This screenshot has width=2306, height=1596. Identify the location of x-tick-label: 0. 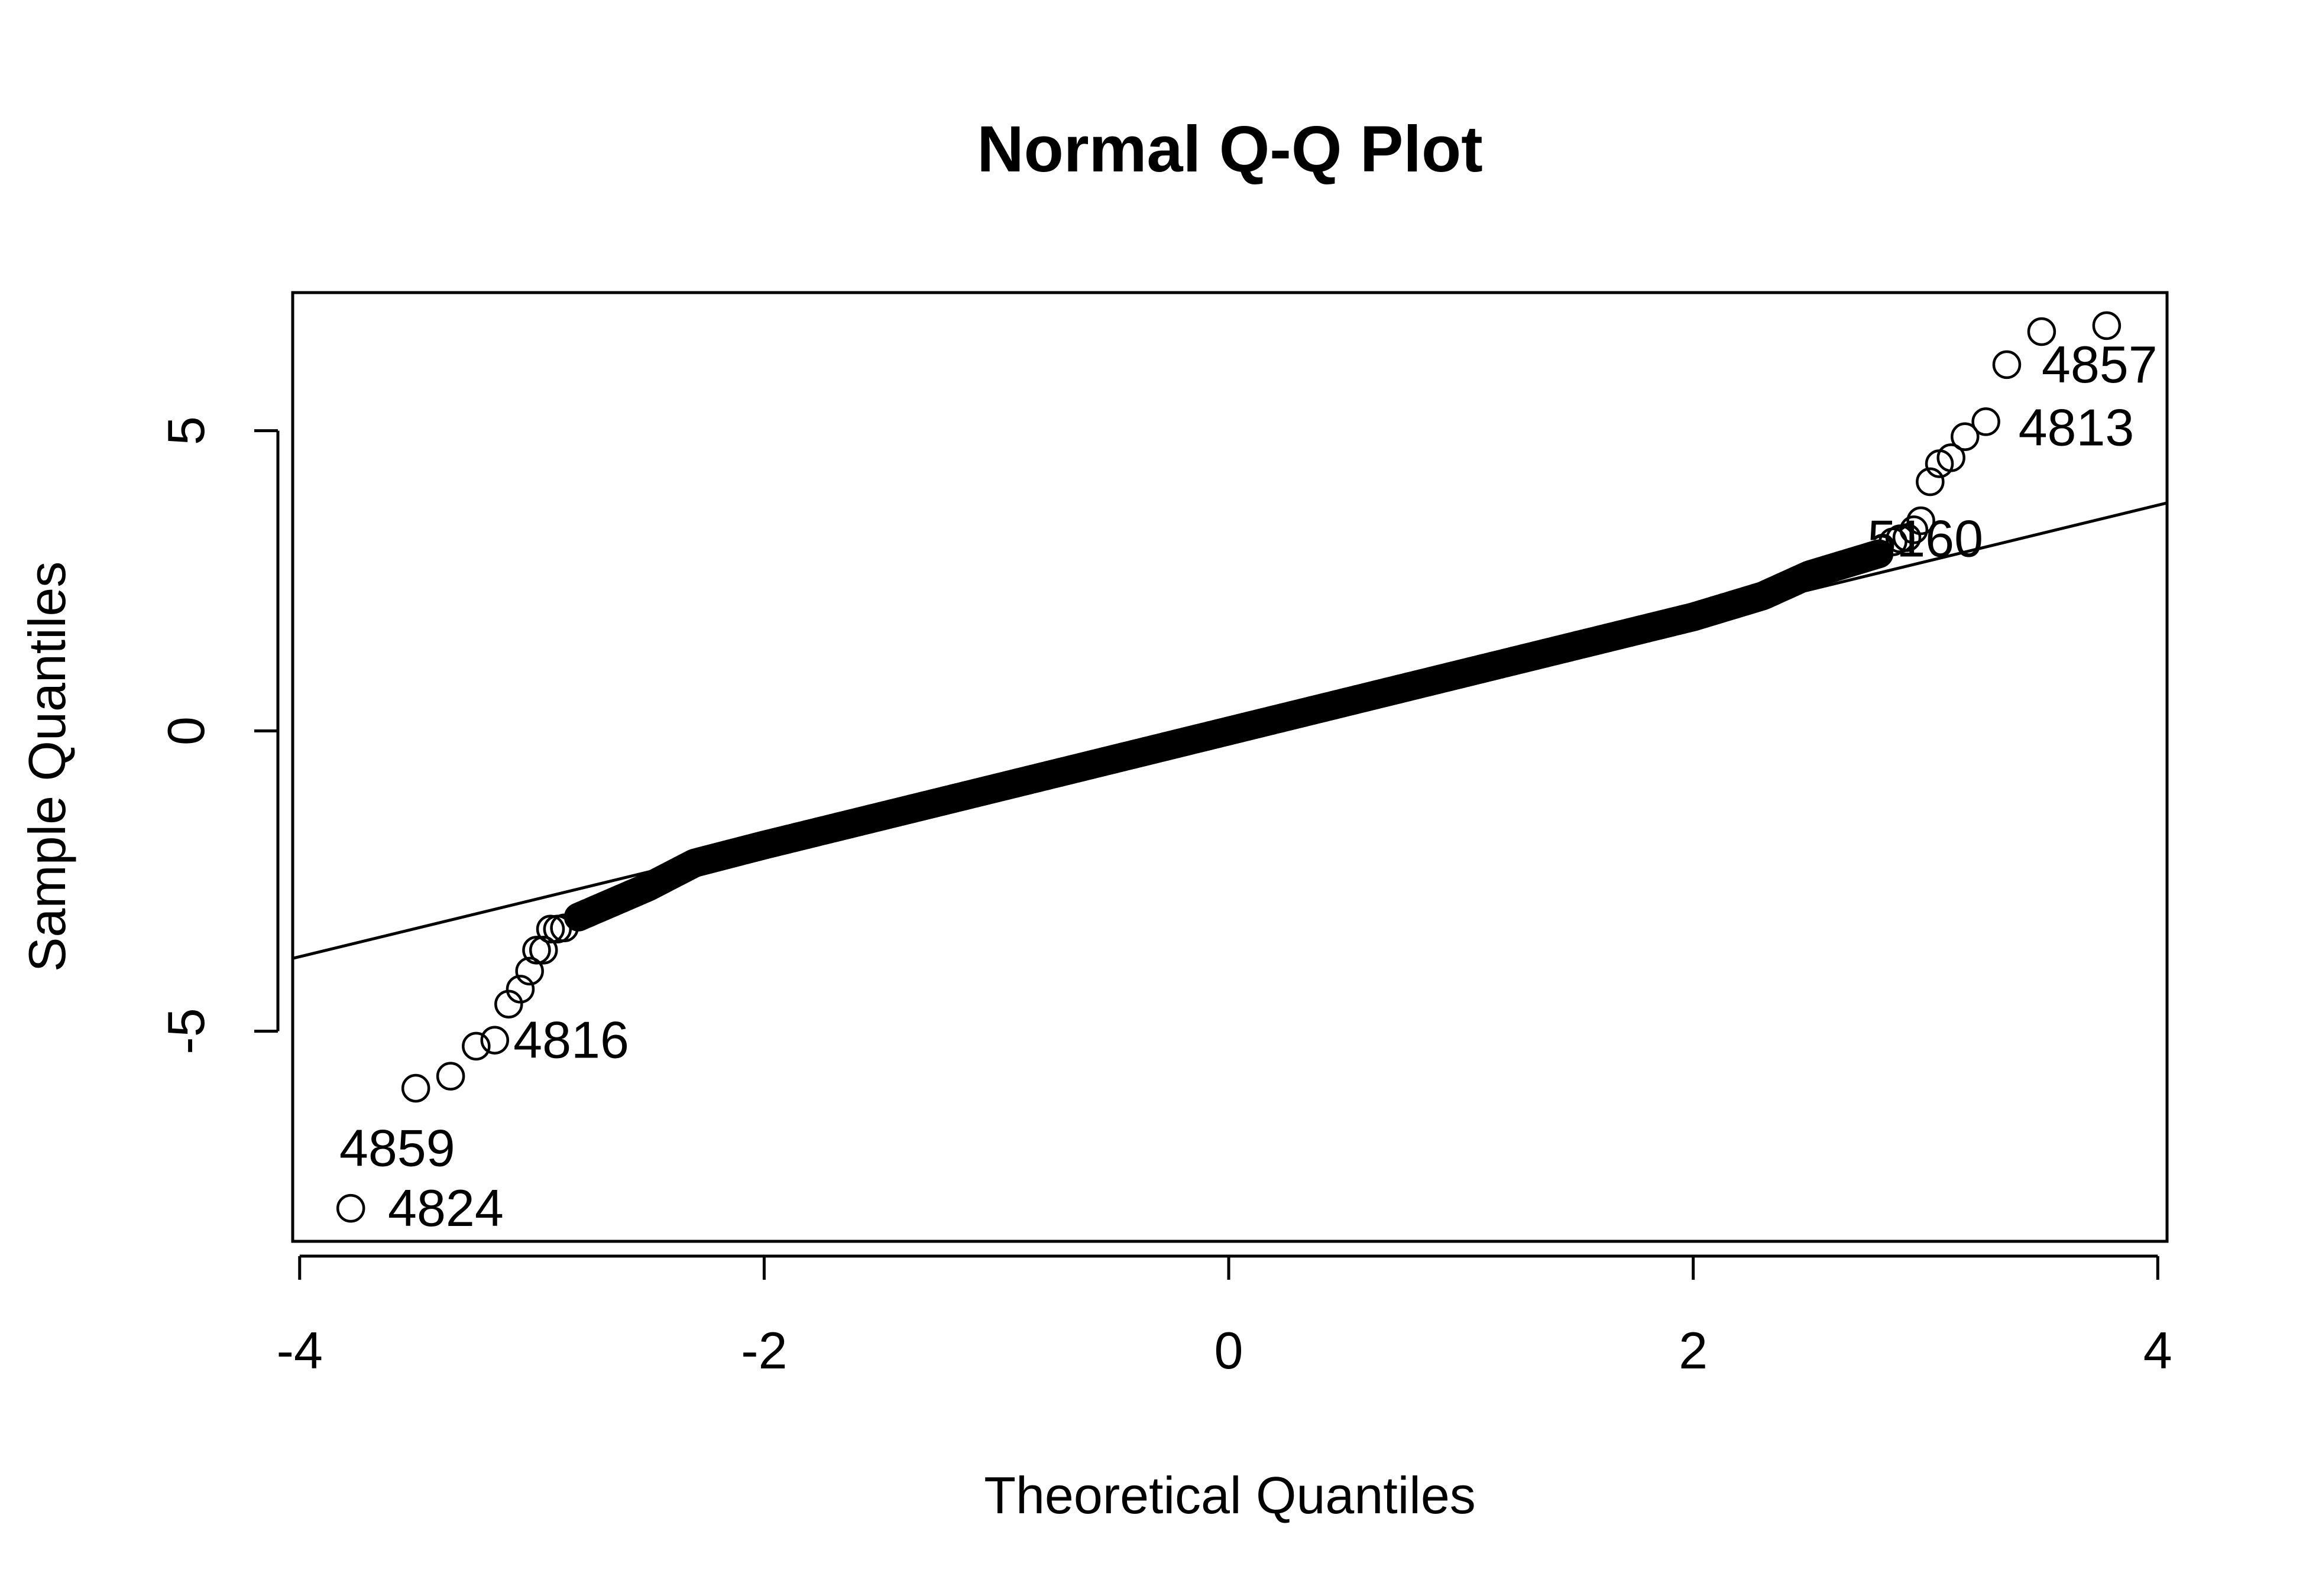
(1228, 1351).